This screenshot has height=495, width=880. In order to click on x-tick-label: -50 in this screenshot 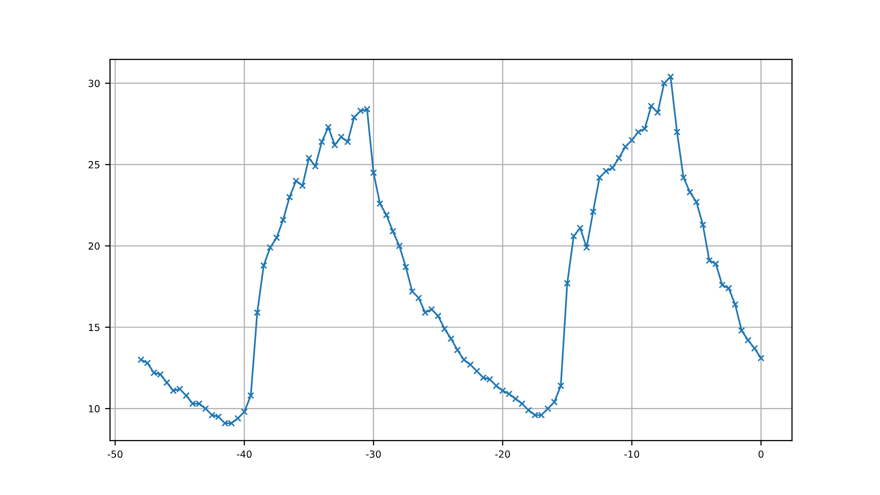, I will do `click(115, 454)`.